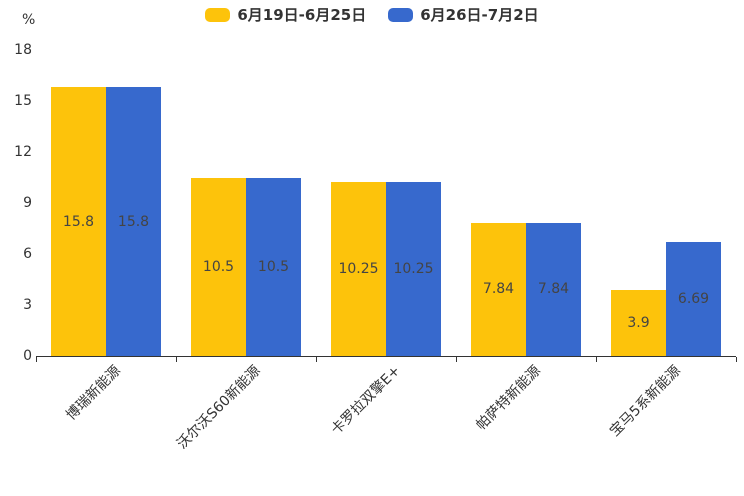  What do you see at coordinates (479, 15) in the screenshot?
I see `legend-label: 6月26日-7月2日` at bounding box center [479, 15].